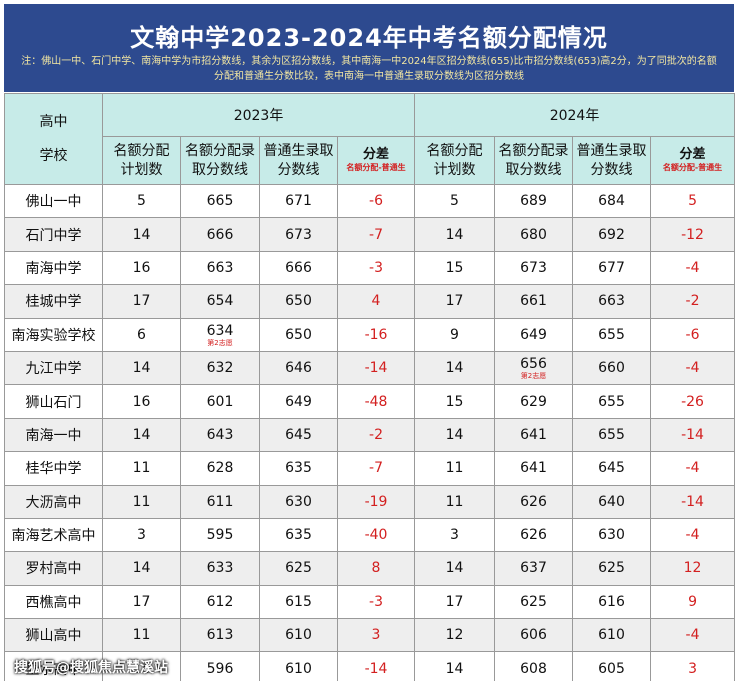 The height and width of the screenshot is (681, 740). What do you see at coordinates (141, 201) in the screenshot?
I see `plan-2023: 5` at bounding box center [141, 201].